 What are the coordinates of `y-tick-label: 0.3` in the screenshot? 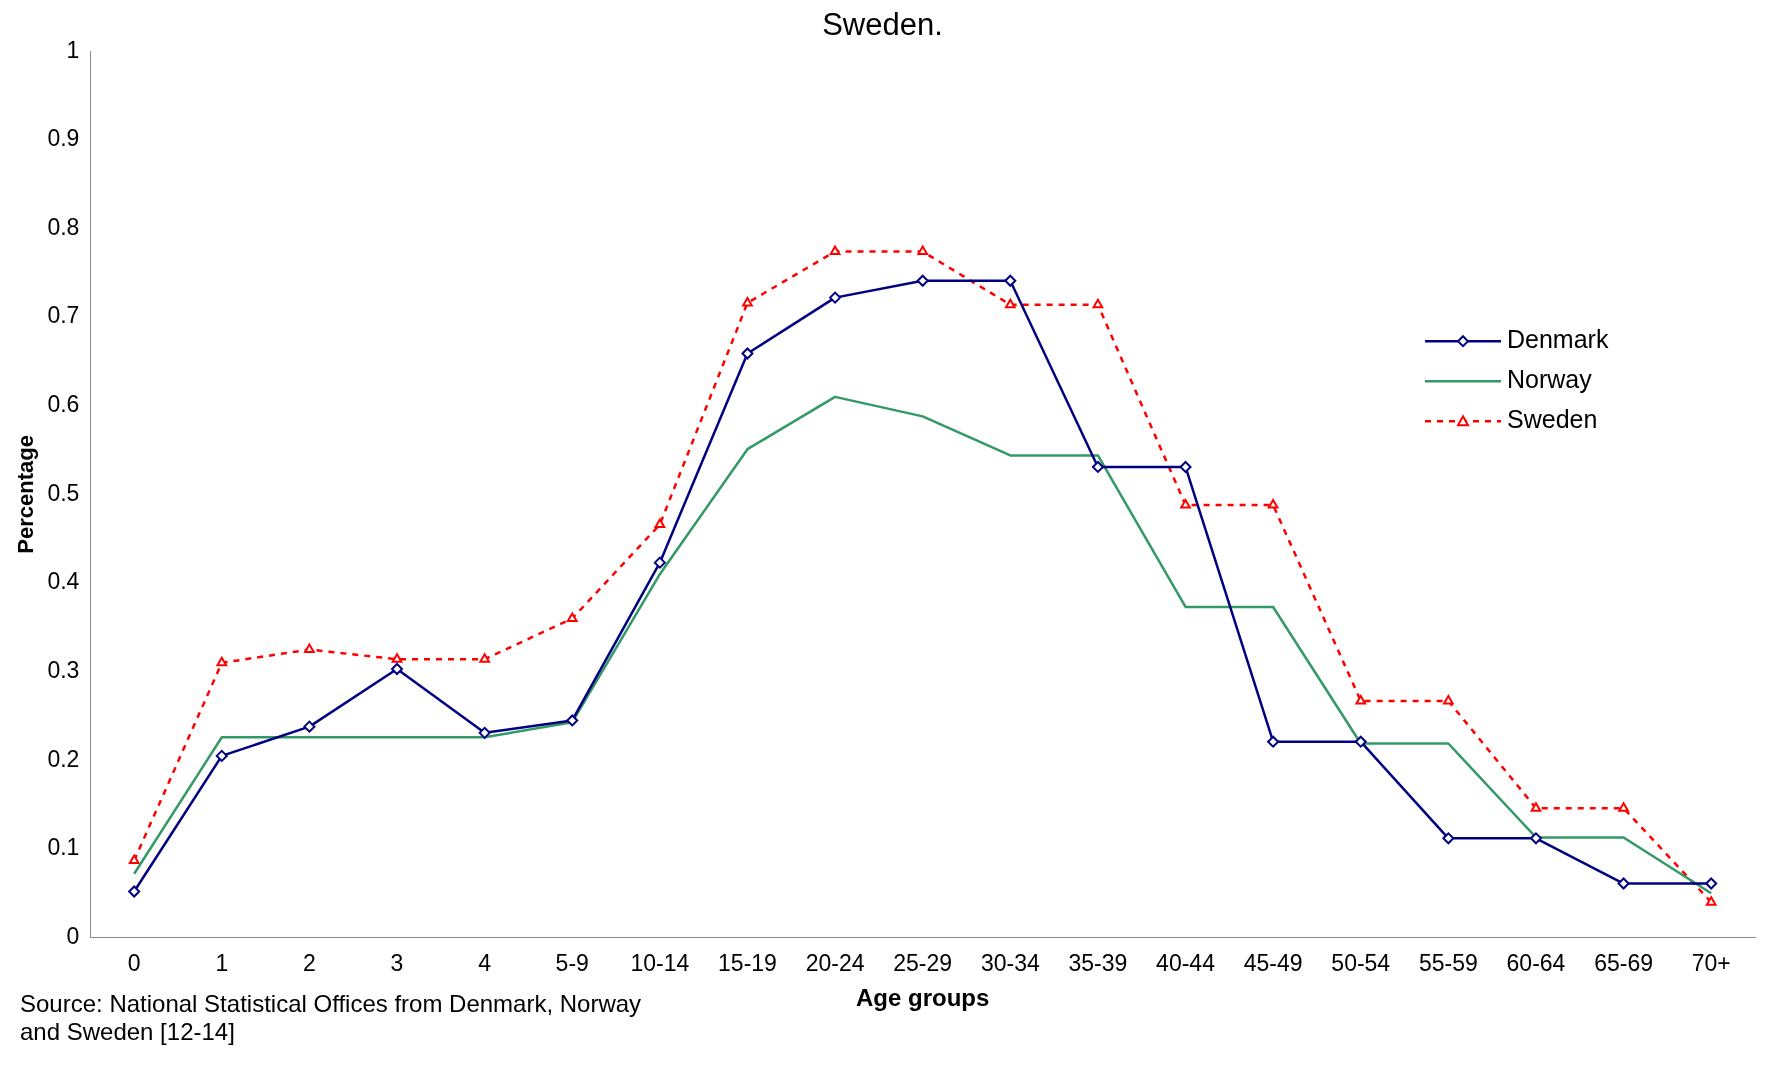 It's located at (63, 670).